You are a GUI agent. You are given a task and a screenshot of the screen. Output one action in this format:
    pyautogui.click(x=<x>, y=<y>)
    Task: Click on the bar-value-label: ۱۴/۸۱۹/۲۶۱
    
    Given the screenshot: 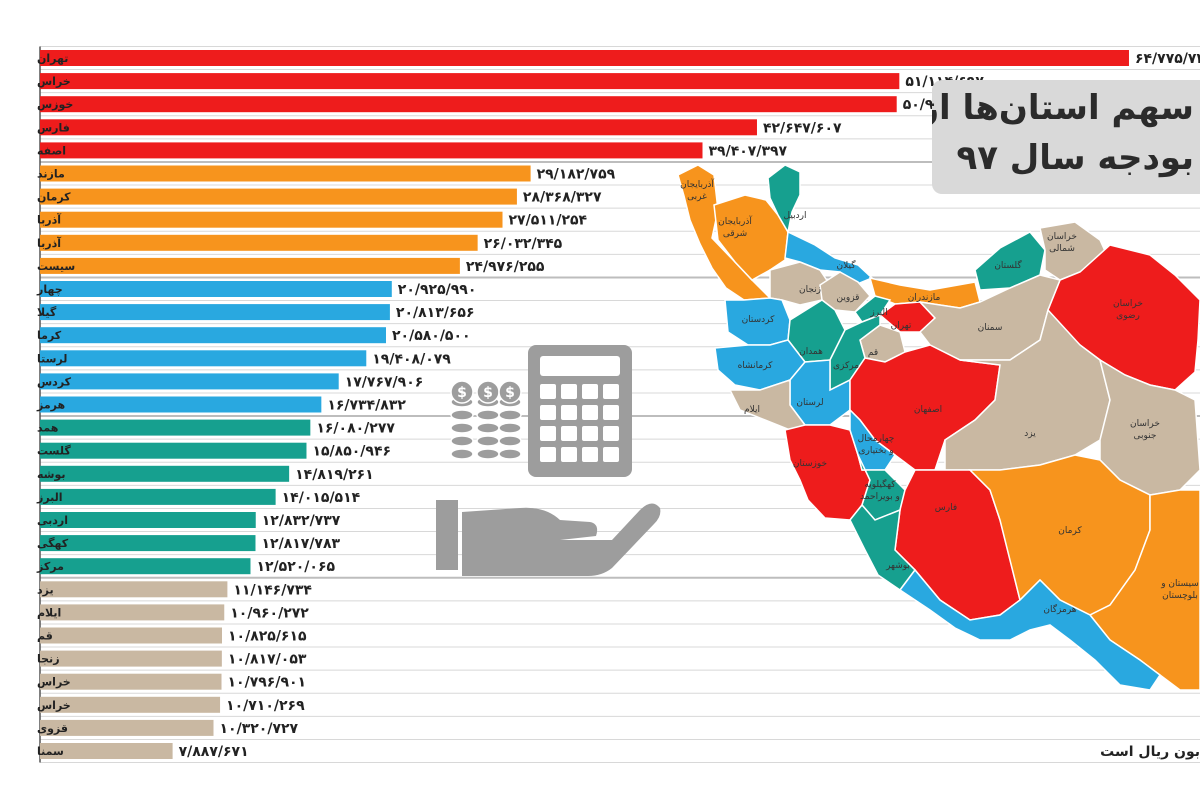 What is the action you would take?
    pyautogui.click(x=334, y=475)
    